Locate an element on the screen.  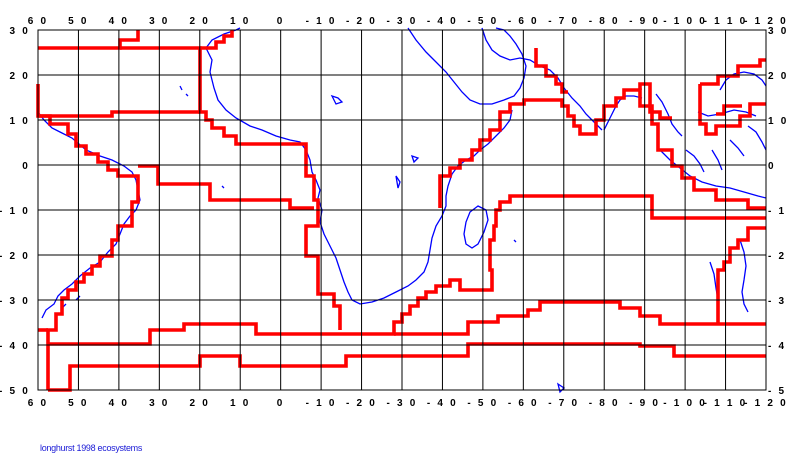
caption: longhurst 1998 ecosystems is located at coordinates (91, 448).